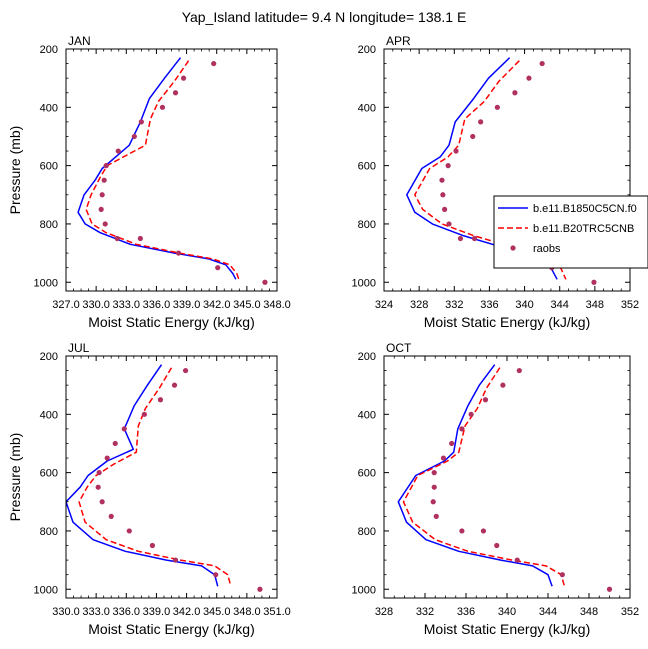  I want to click on legend-marker-raobs, so click(513, 248).